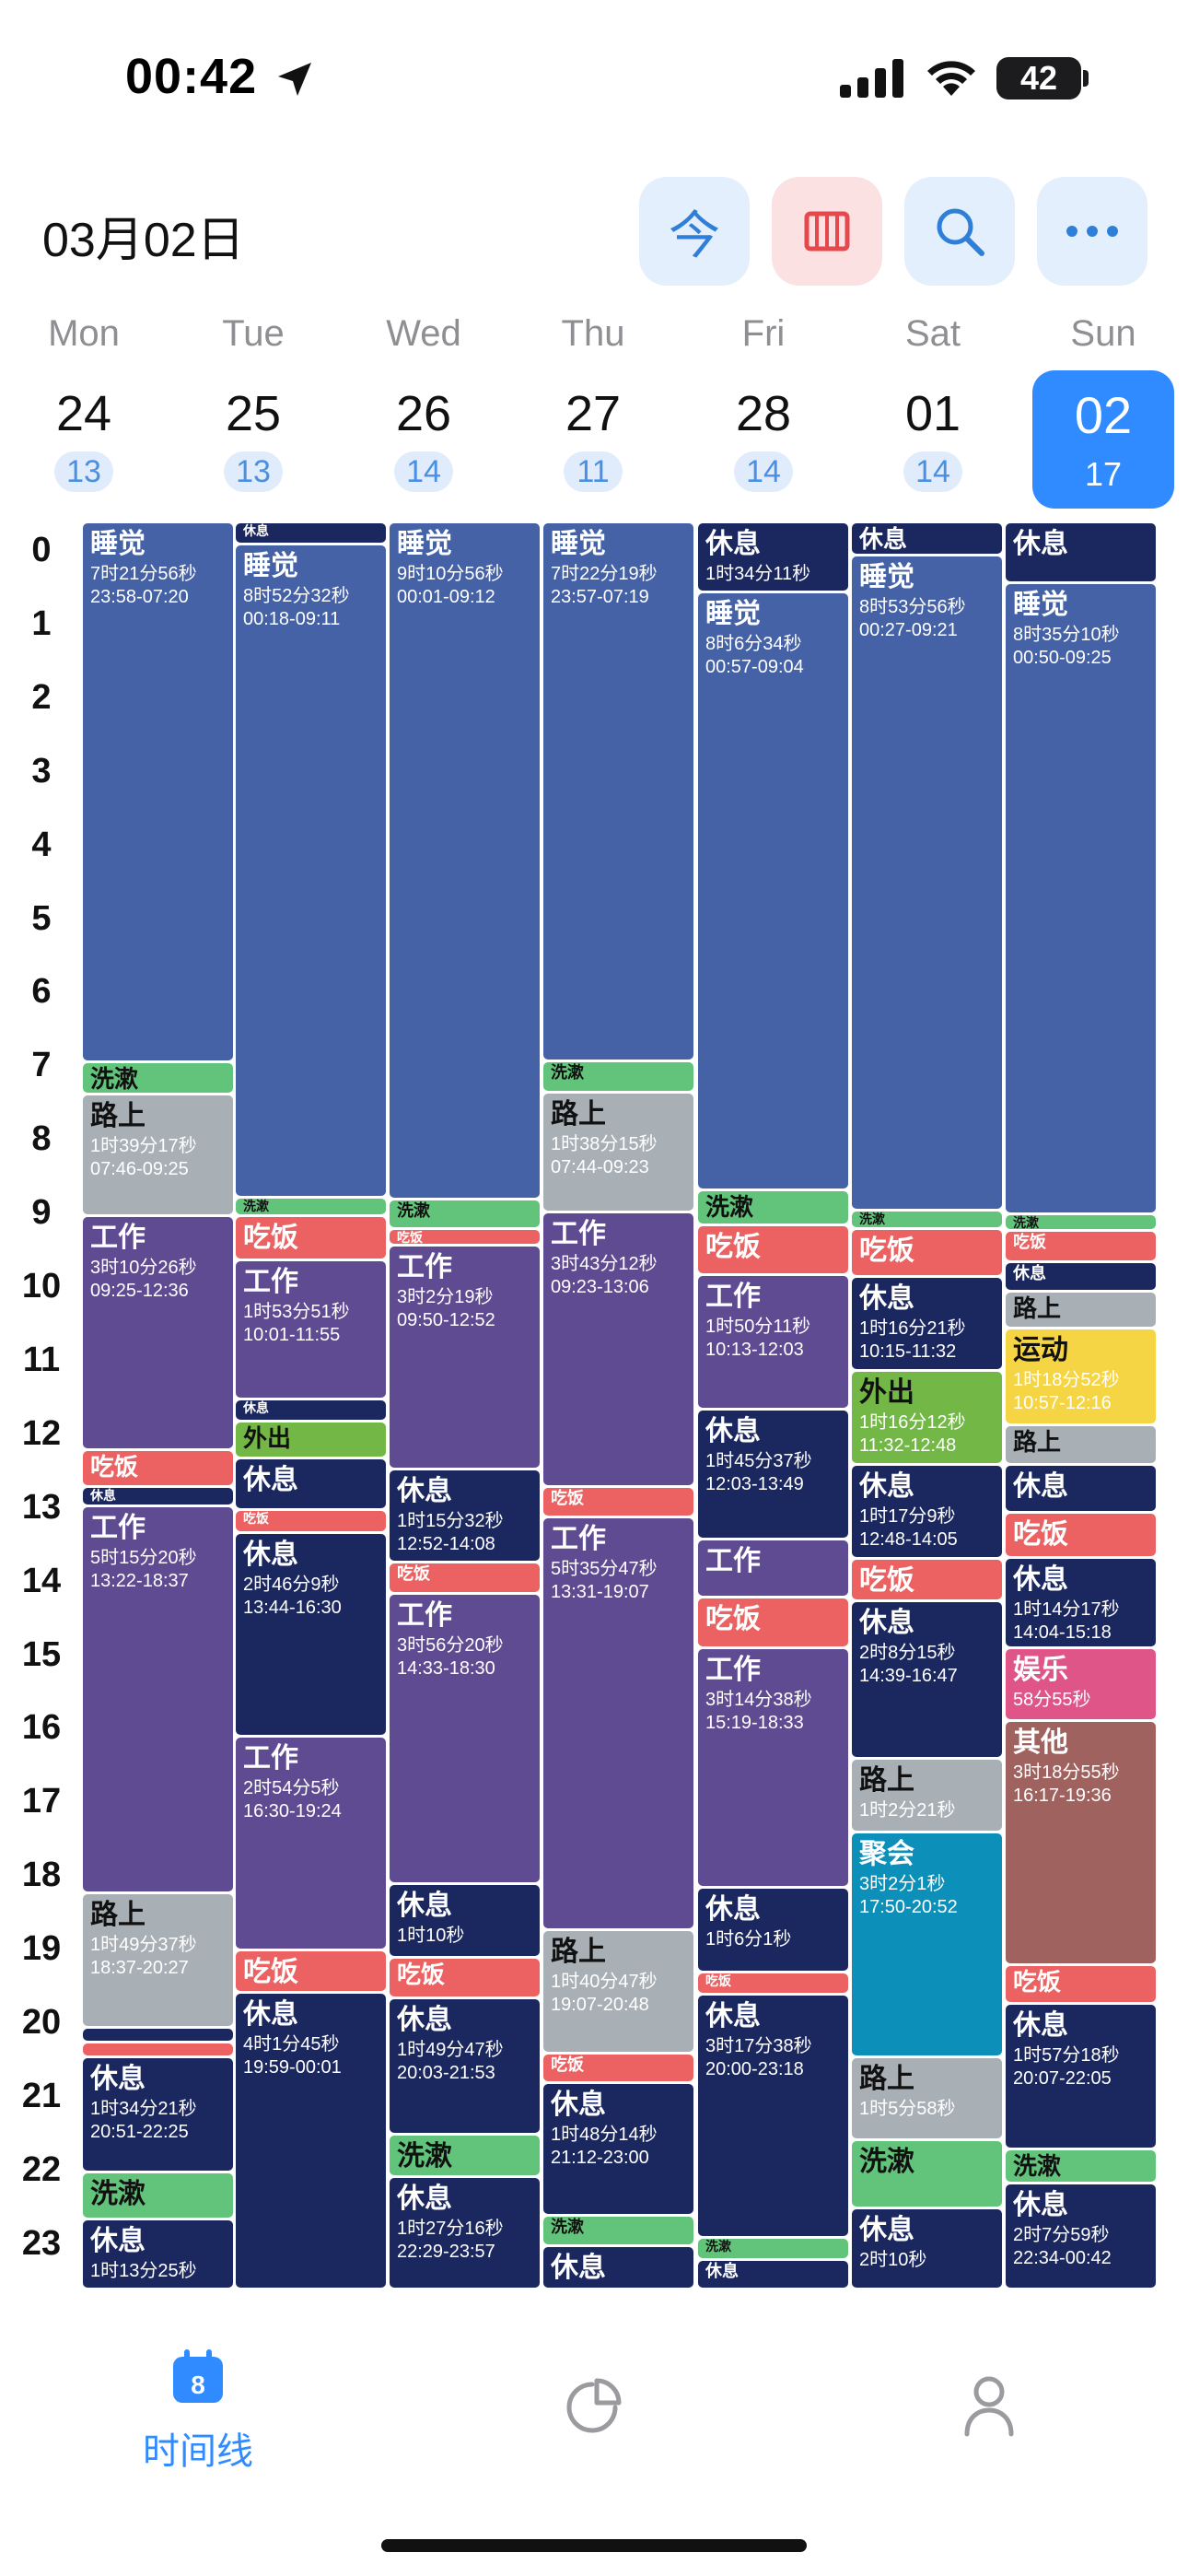  Describe the element at coordinates (158, 2114) in the screenshot. I see `activity-block-rest: 休息 1时34分21秒 20:51-22:25` at that location.